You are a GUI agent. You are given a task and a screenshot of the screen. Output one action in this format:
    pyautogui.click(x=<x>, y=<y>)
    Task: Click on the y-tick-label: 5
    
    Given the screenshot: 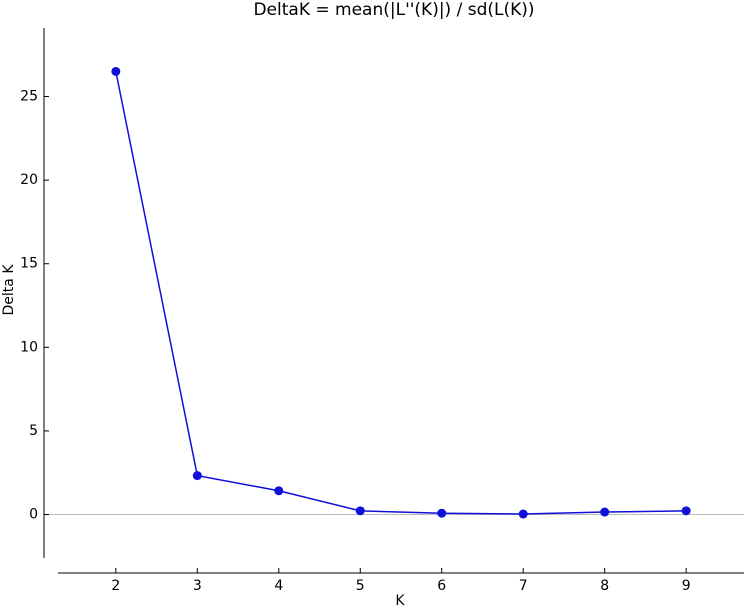 What is the action you would take?
    pyautogui.click(x=33, y=431)
    